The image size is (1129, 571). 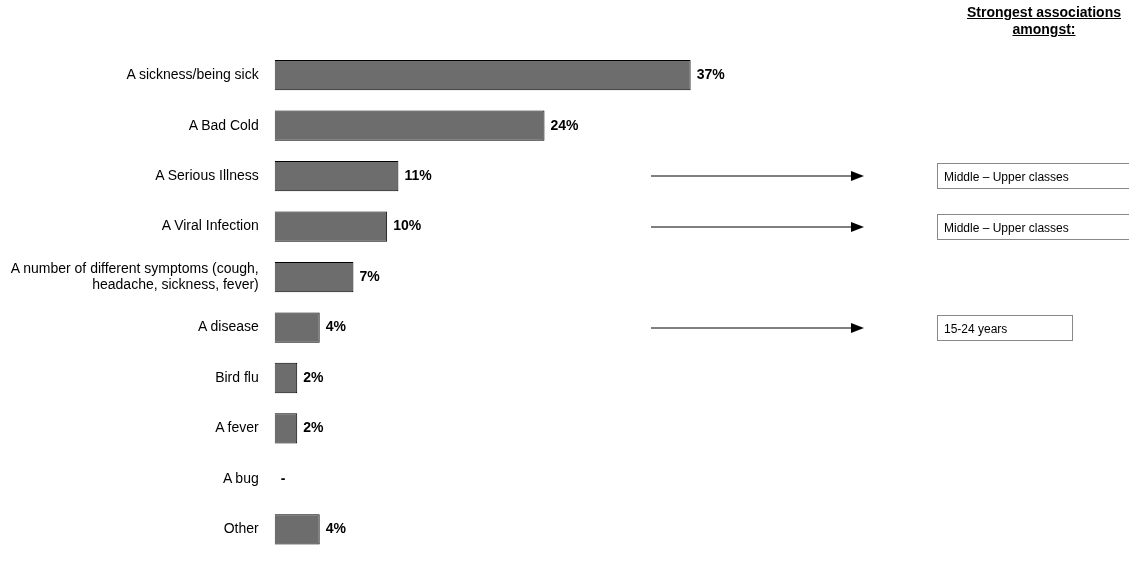 I want to click on data-label: 24%, so click(x=565, y=124).